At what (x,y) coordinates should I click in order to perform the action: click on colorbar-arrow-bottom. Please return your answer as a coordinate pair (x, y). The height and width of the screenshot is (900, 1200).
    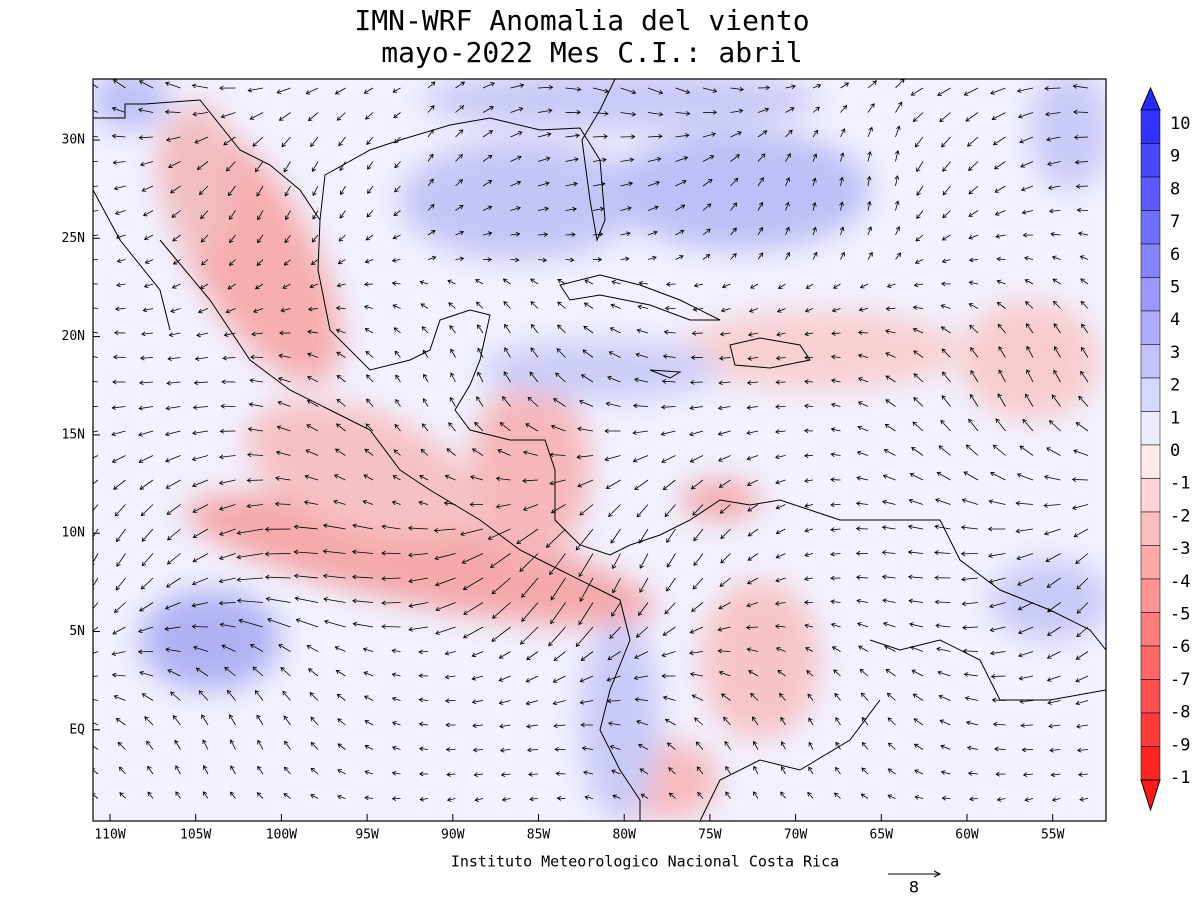
    Looking at the image, I should click on (1150, 795).